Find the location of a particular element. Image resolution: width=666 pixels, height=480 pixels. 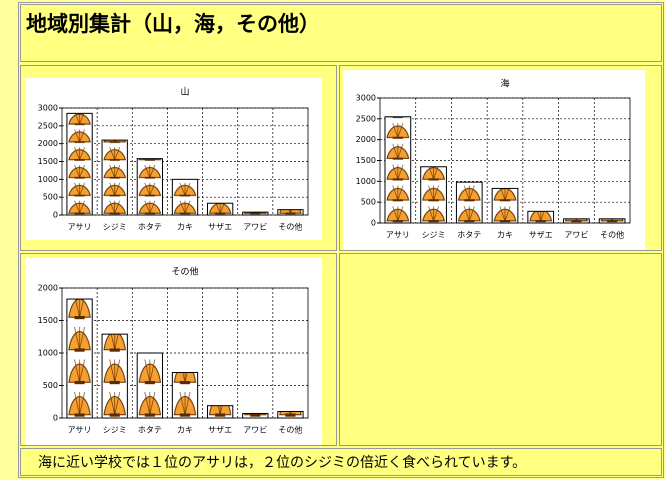

footer-cell is located at coordinates (341, 462).